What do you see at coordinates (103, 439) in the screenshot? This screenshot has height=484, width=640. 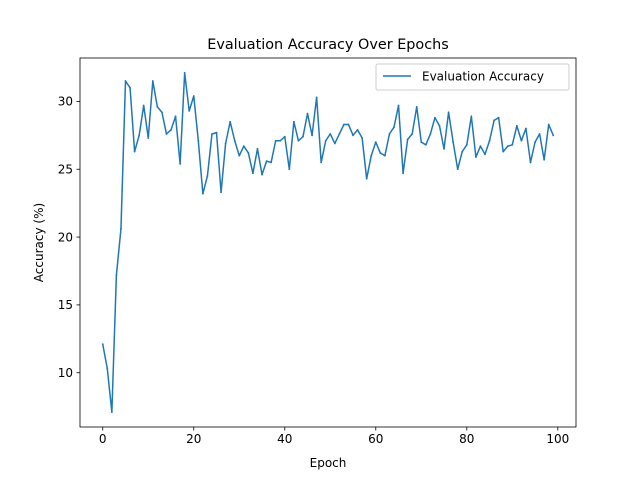 I see `x-tick-label: 0` at bounding box center [103, 439].